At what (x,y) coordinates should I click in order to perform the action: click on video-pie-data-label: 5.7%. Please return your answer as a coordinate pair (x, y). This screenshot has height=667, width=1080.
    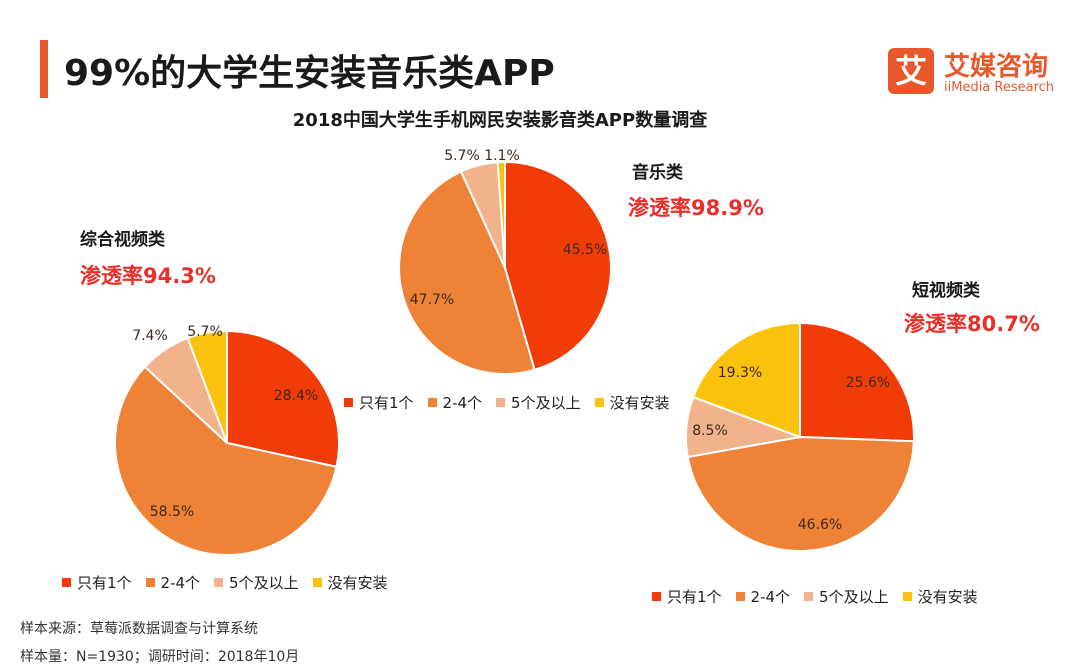
    Looking at the image, I should click on (205, 332).